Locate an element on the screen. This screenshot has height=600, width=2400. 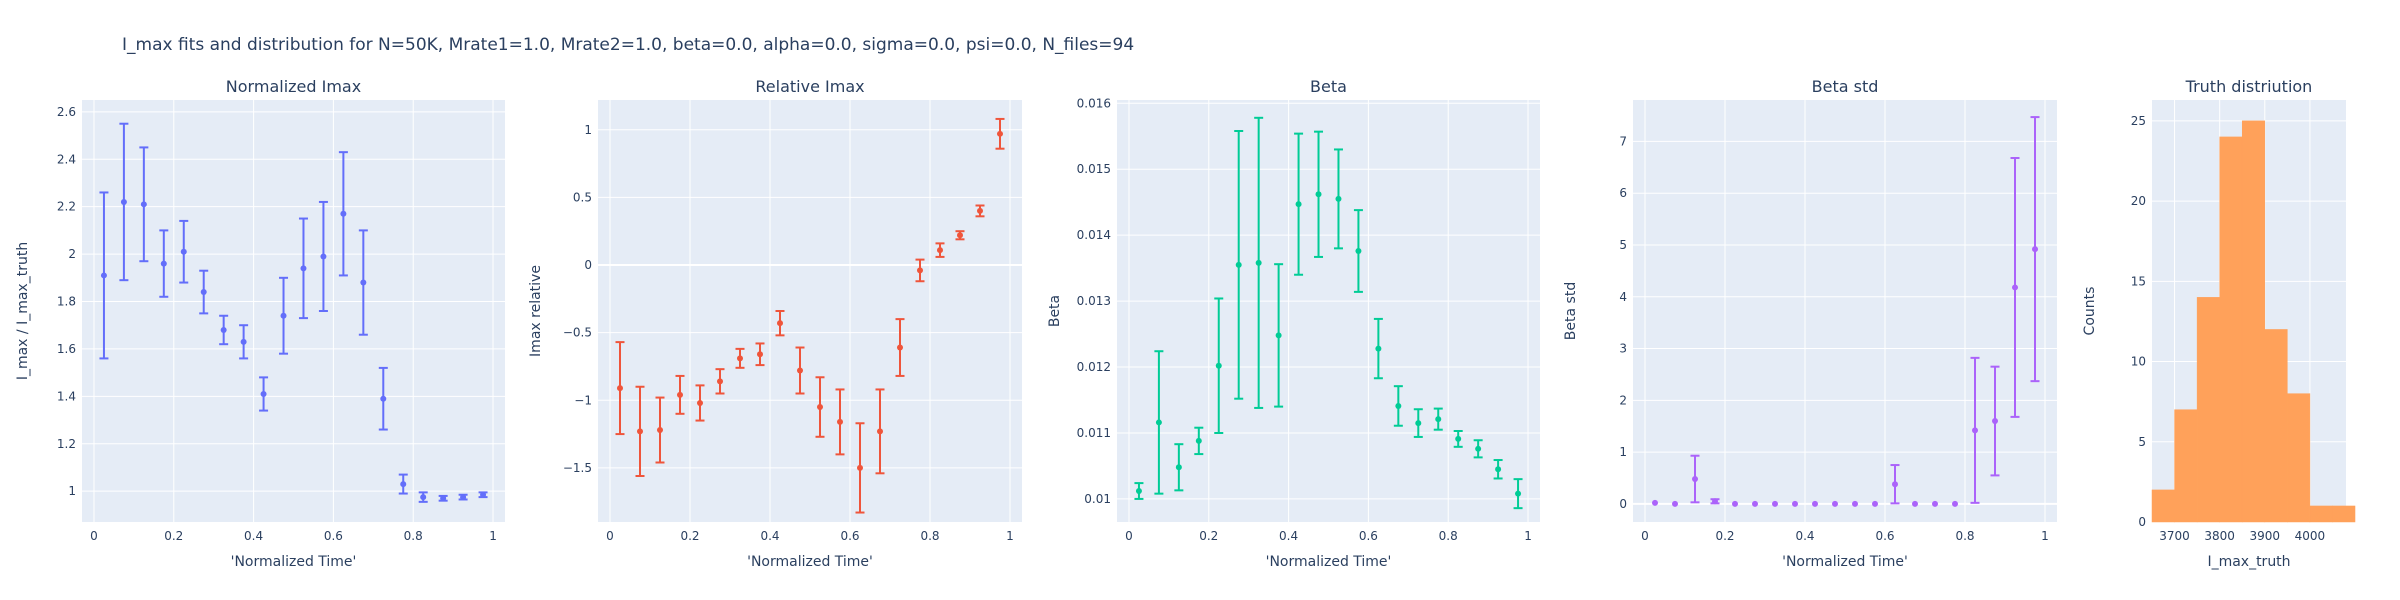
subplot-title: Truth distriution is located at coordinates (2249, 86).